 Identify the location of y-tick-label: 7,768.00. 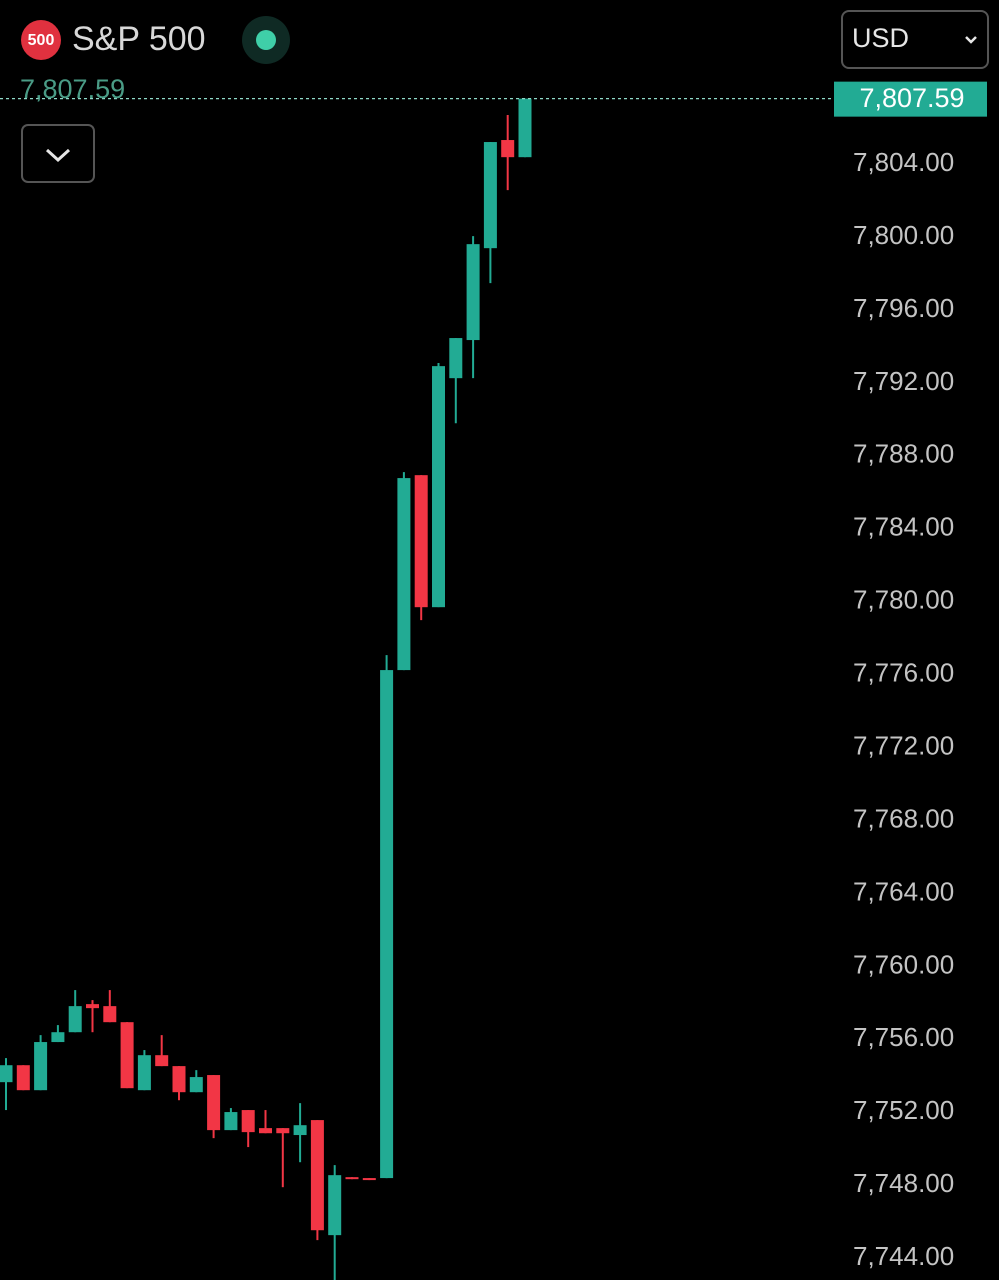
(903, 818).